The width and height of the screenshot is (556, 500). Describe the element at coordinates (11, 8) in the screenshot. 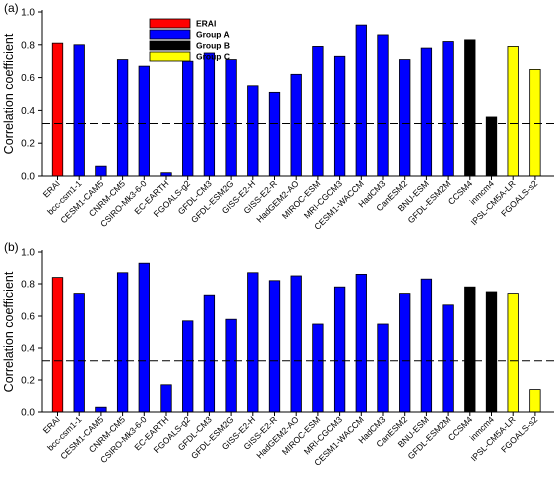

I see `panel-label: (a)` at that location.